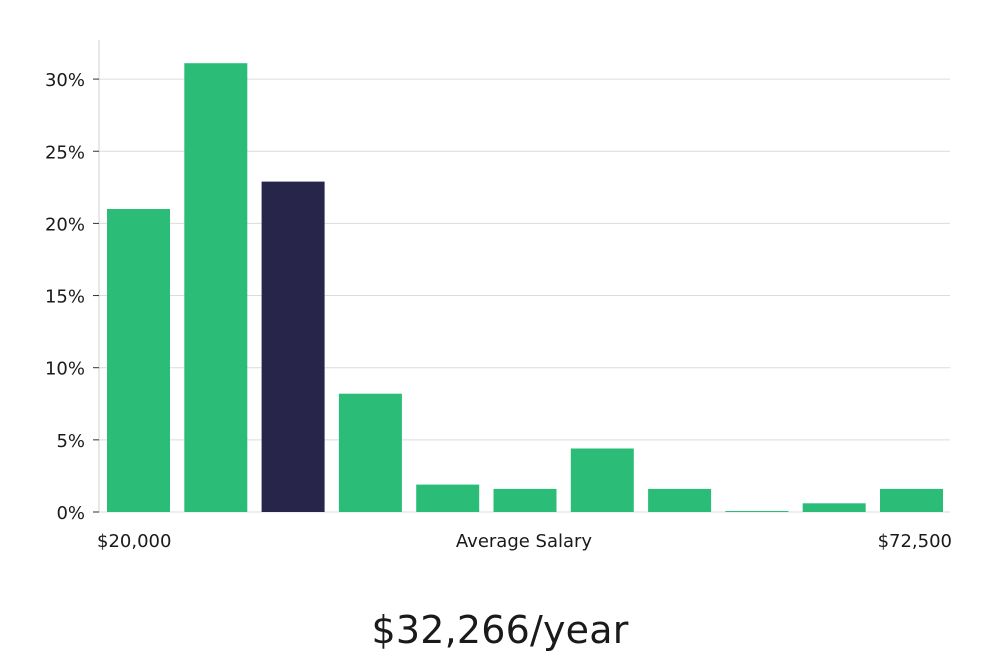 The image size is (1000, 660). I want to click on average-salary-value: $32,266/year, so click(500, 630).